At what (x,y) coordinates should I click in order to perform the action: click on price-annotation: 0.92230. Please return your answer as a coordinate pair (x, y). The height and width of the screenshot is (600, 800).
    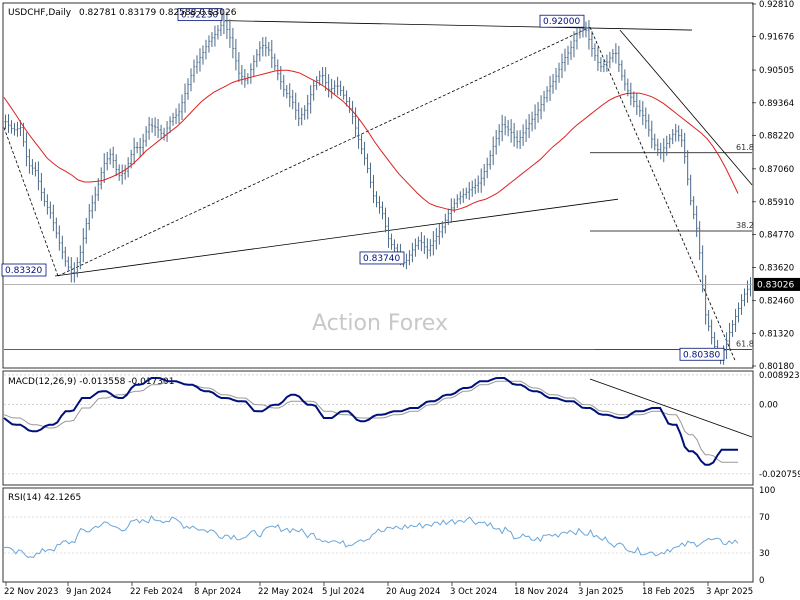
    Looking at the image, I should click on (200, 15).